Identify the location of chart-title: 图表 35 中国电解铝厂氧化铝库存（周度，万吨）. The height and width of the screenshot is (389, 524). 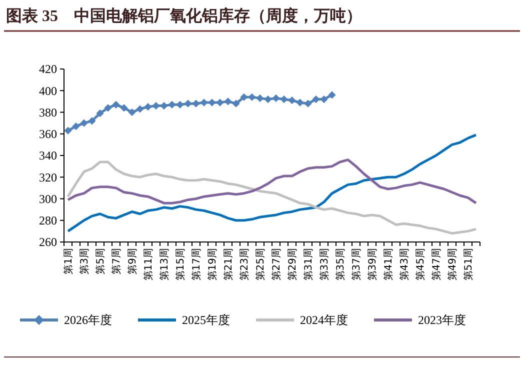
(184, 15).